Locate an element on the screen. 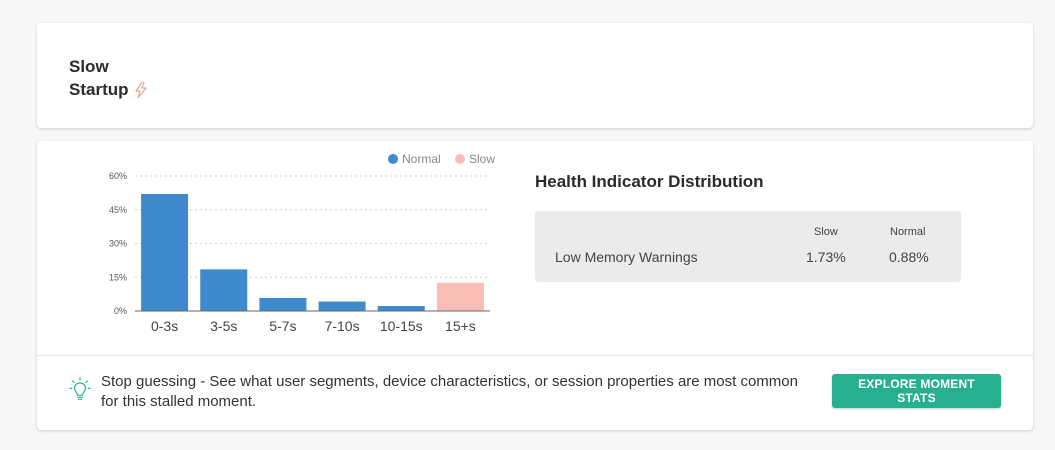 The width and height of the screenshot is (1055, 450). title-line-2: Startup is located at coordinates (99, 89).